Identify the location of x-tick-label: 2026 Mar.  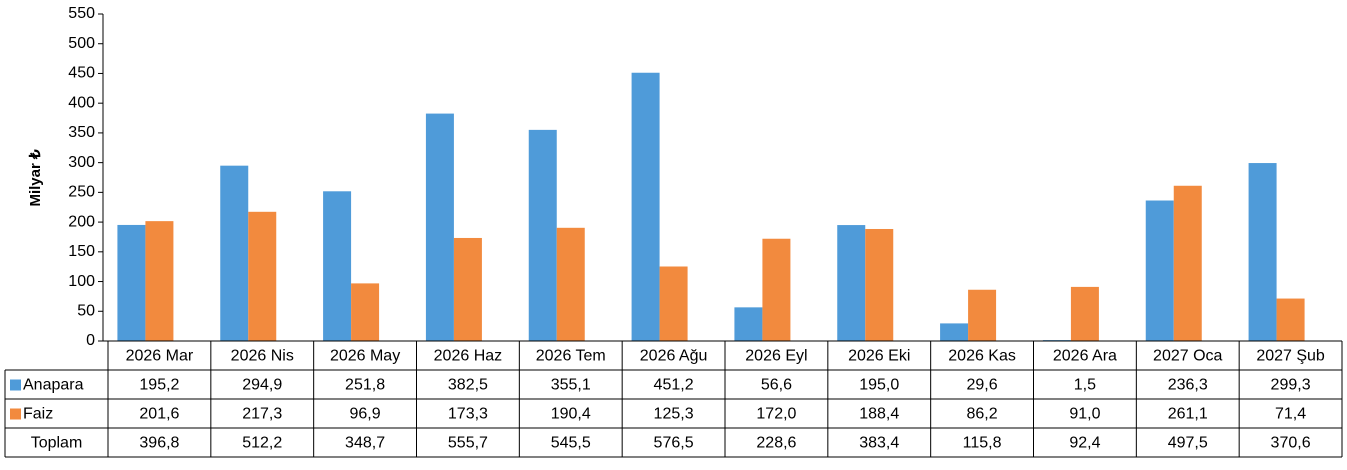
(160, 356).